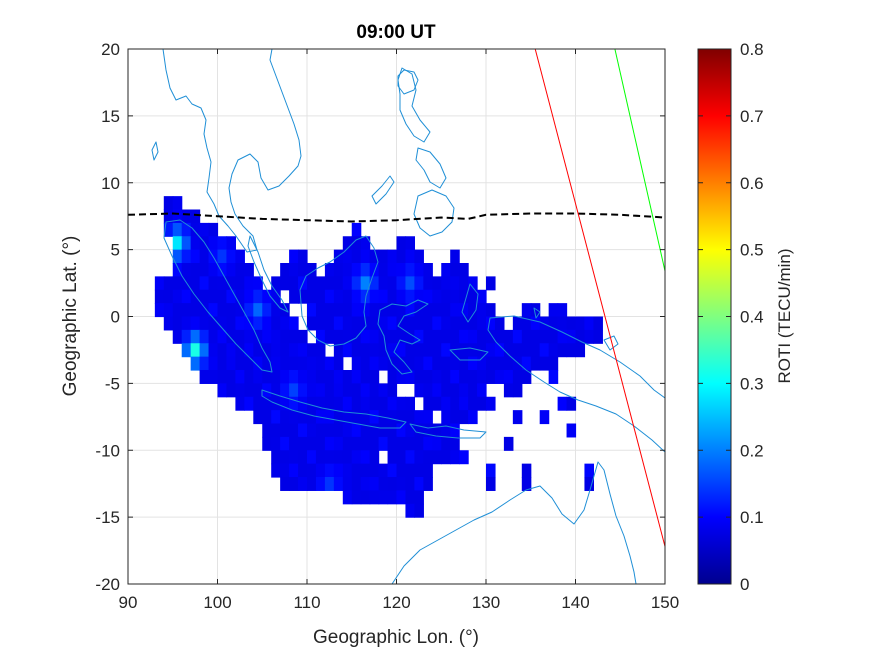 Image resolution: width=875 pixels, height=656 pixels. Describe the element at coordinates (155, 151) in the screenshot. I see `coastline-island-small` at that location.